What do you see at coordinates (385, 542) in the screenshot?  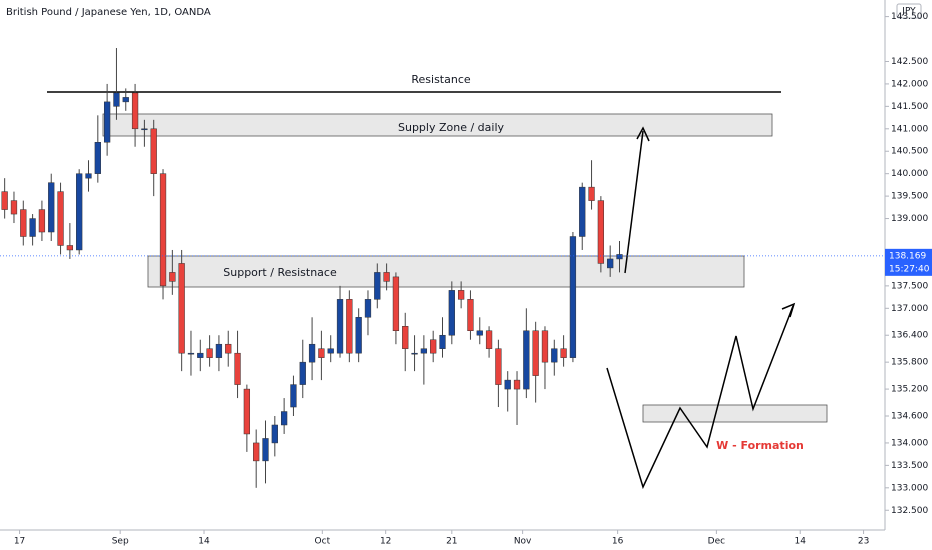 I see `x-tick-label: 12` at bounding box center [385, 542].